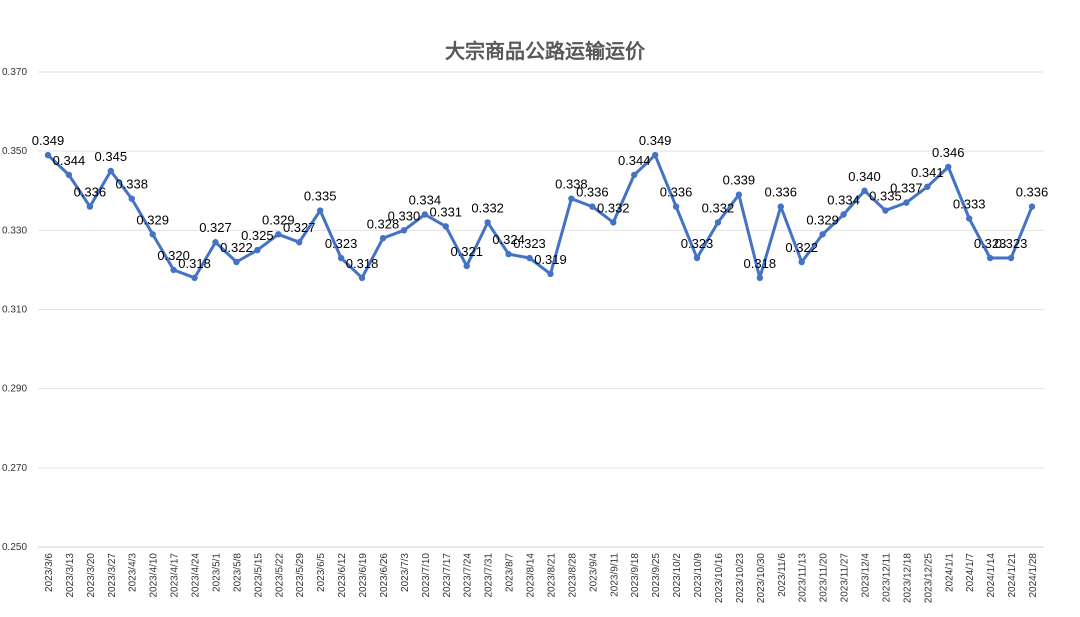 The image size is (1080, 617). What do you see at coordinates (782, 575) in the screenshot?
I see `x-tick-label: 2023/11/6` at bounding box center [782, 575].